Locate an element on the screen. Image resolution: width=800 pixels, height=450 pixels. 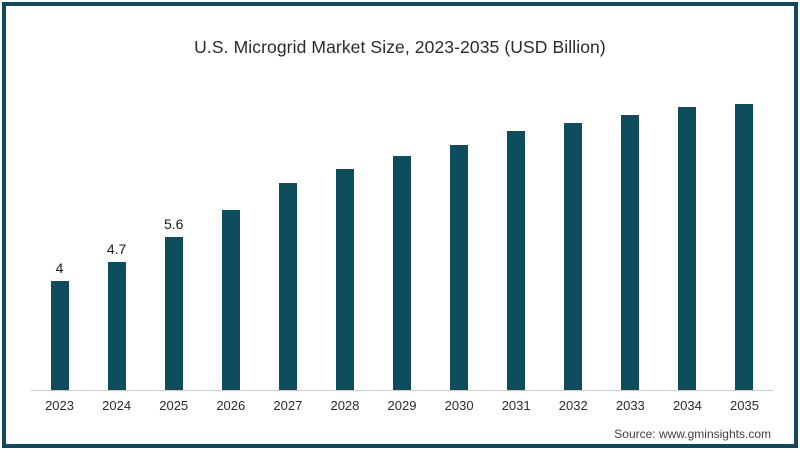
x-tick-2025: 2025 is located at coordinates (174, 405).